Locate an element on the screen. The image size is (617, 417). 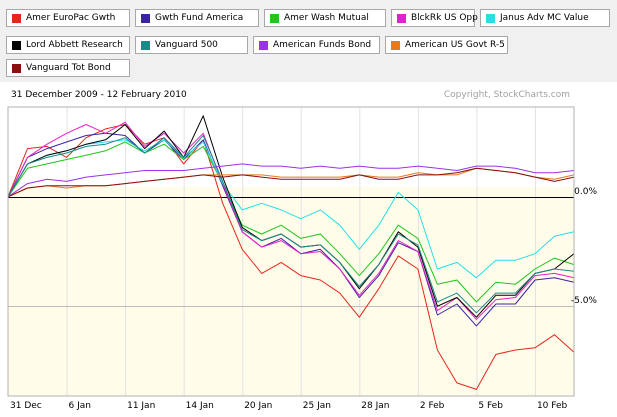
x-tick-label: 25 Jan is located at coordinates (317, 406).